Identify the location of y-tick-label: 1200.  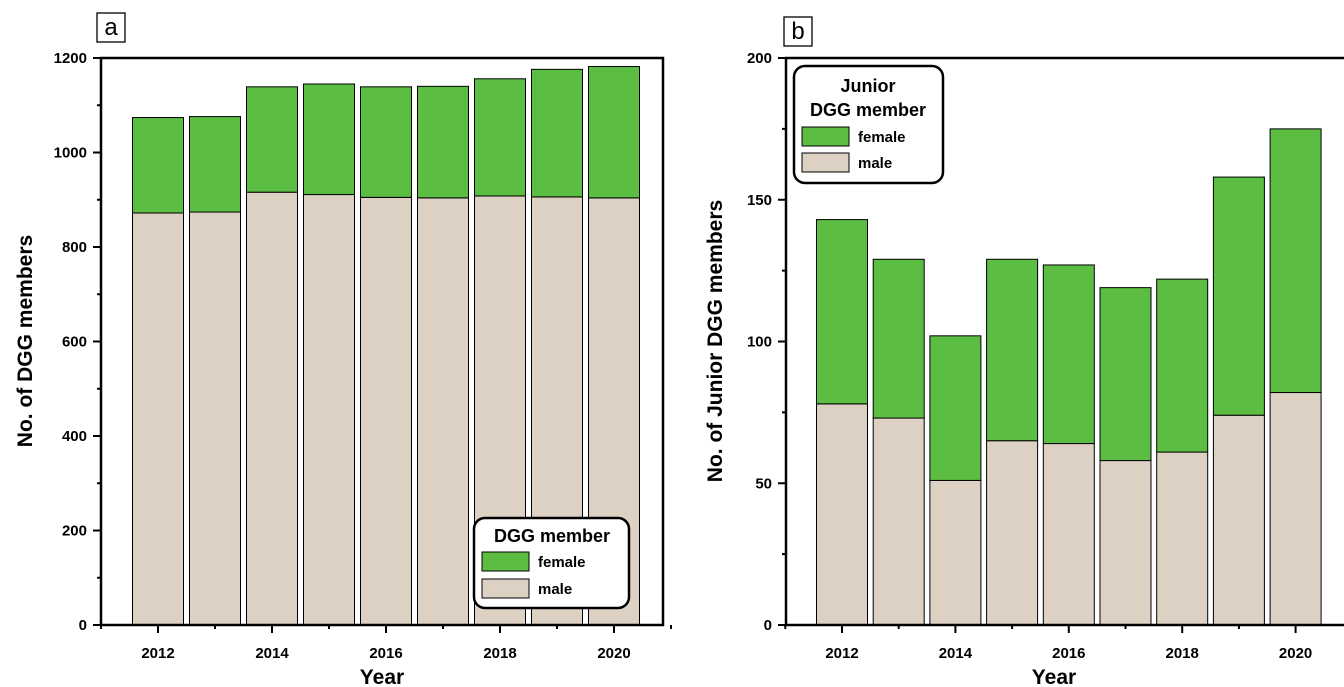
(70, 58).